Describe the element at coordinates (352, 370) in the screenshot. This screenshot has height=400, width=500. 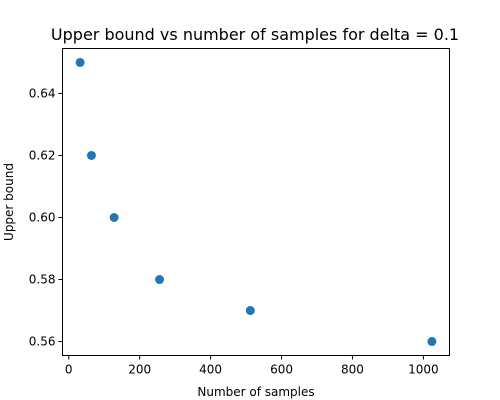
I see `x-tick-label: 800` at that location.